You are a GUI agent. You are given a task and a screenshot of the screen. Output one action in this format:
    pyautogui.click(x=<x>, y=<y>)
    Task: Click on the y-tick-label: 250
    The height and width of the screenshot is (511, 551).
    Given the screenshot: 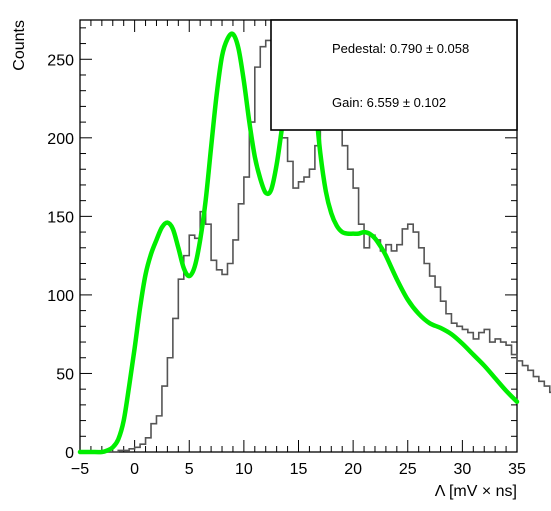 What is the action you would take?
    pyautogui.click(x=60, y=60)
    